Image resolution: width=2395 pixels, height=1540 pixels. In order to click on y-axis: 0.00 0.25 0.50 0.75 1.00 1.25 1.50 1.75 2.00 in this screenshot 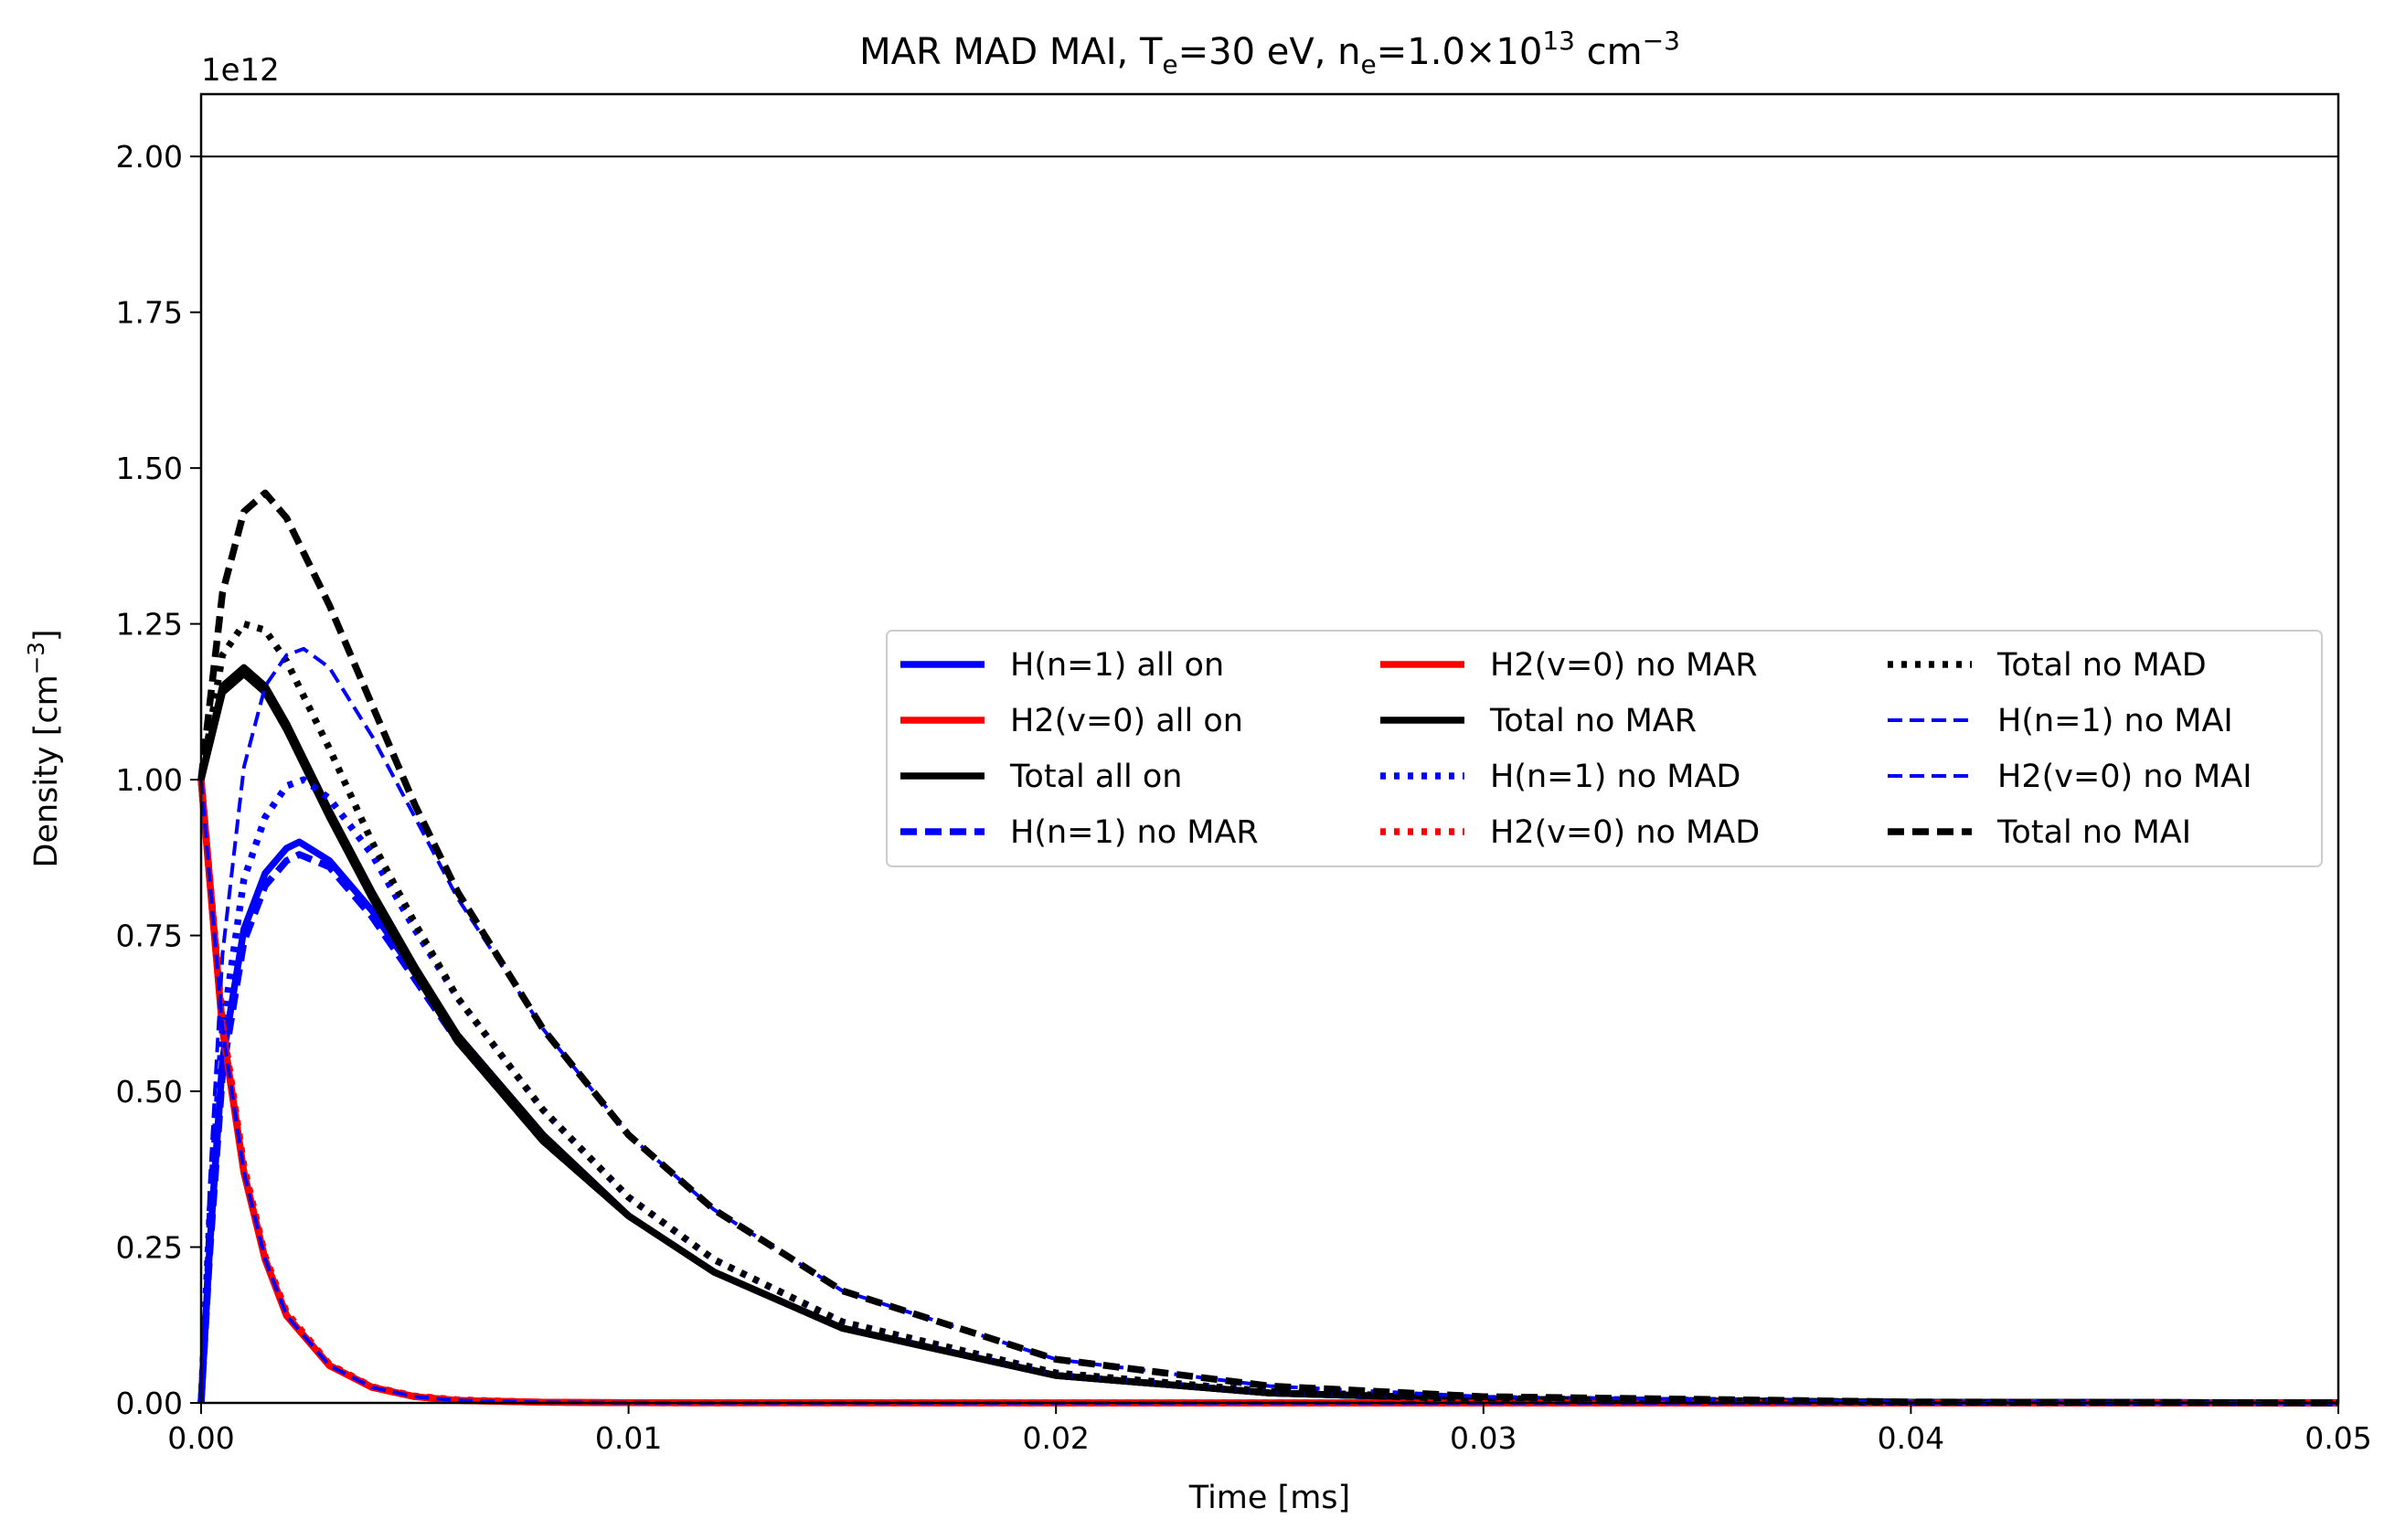, I will do `click(158, 780)`.